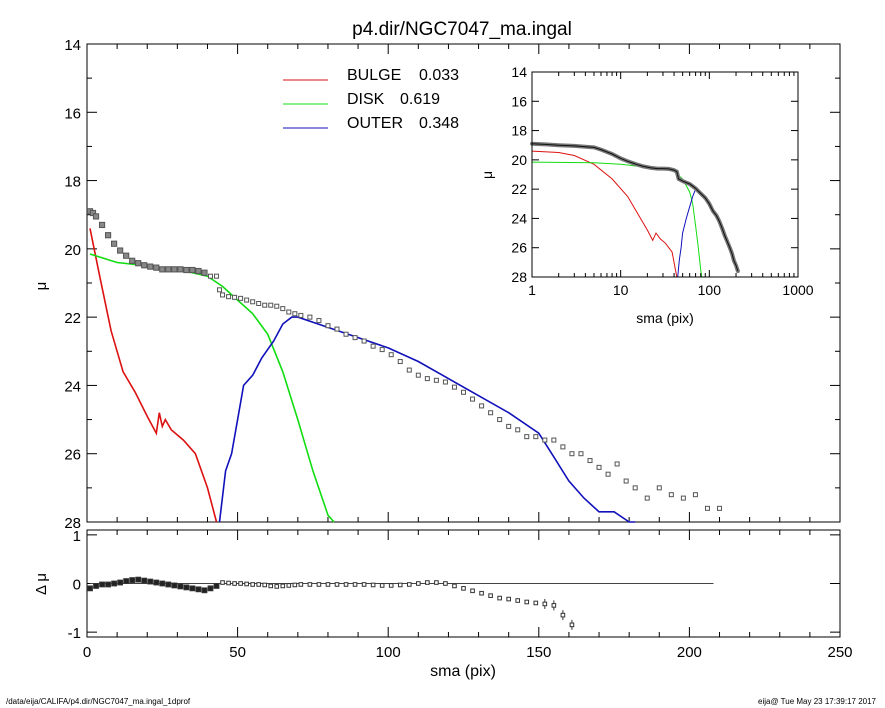 The width and height of the screenshot is (885, 708). Describe the element at coordinates (621, 290) in the screenshot. I see `inset-x-tick-label: 10` at that location.